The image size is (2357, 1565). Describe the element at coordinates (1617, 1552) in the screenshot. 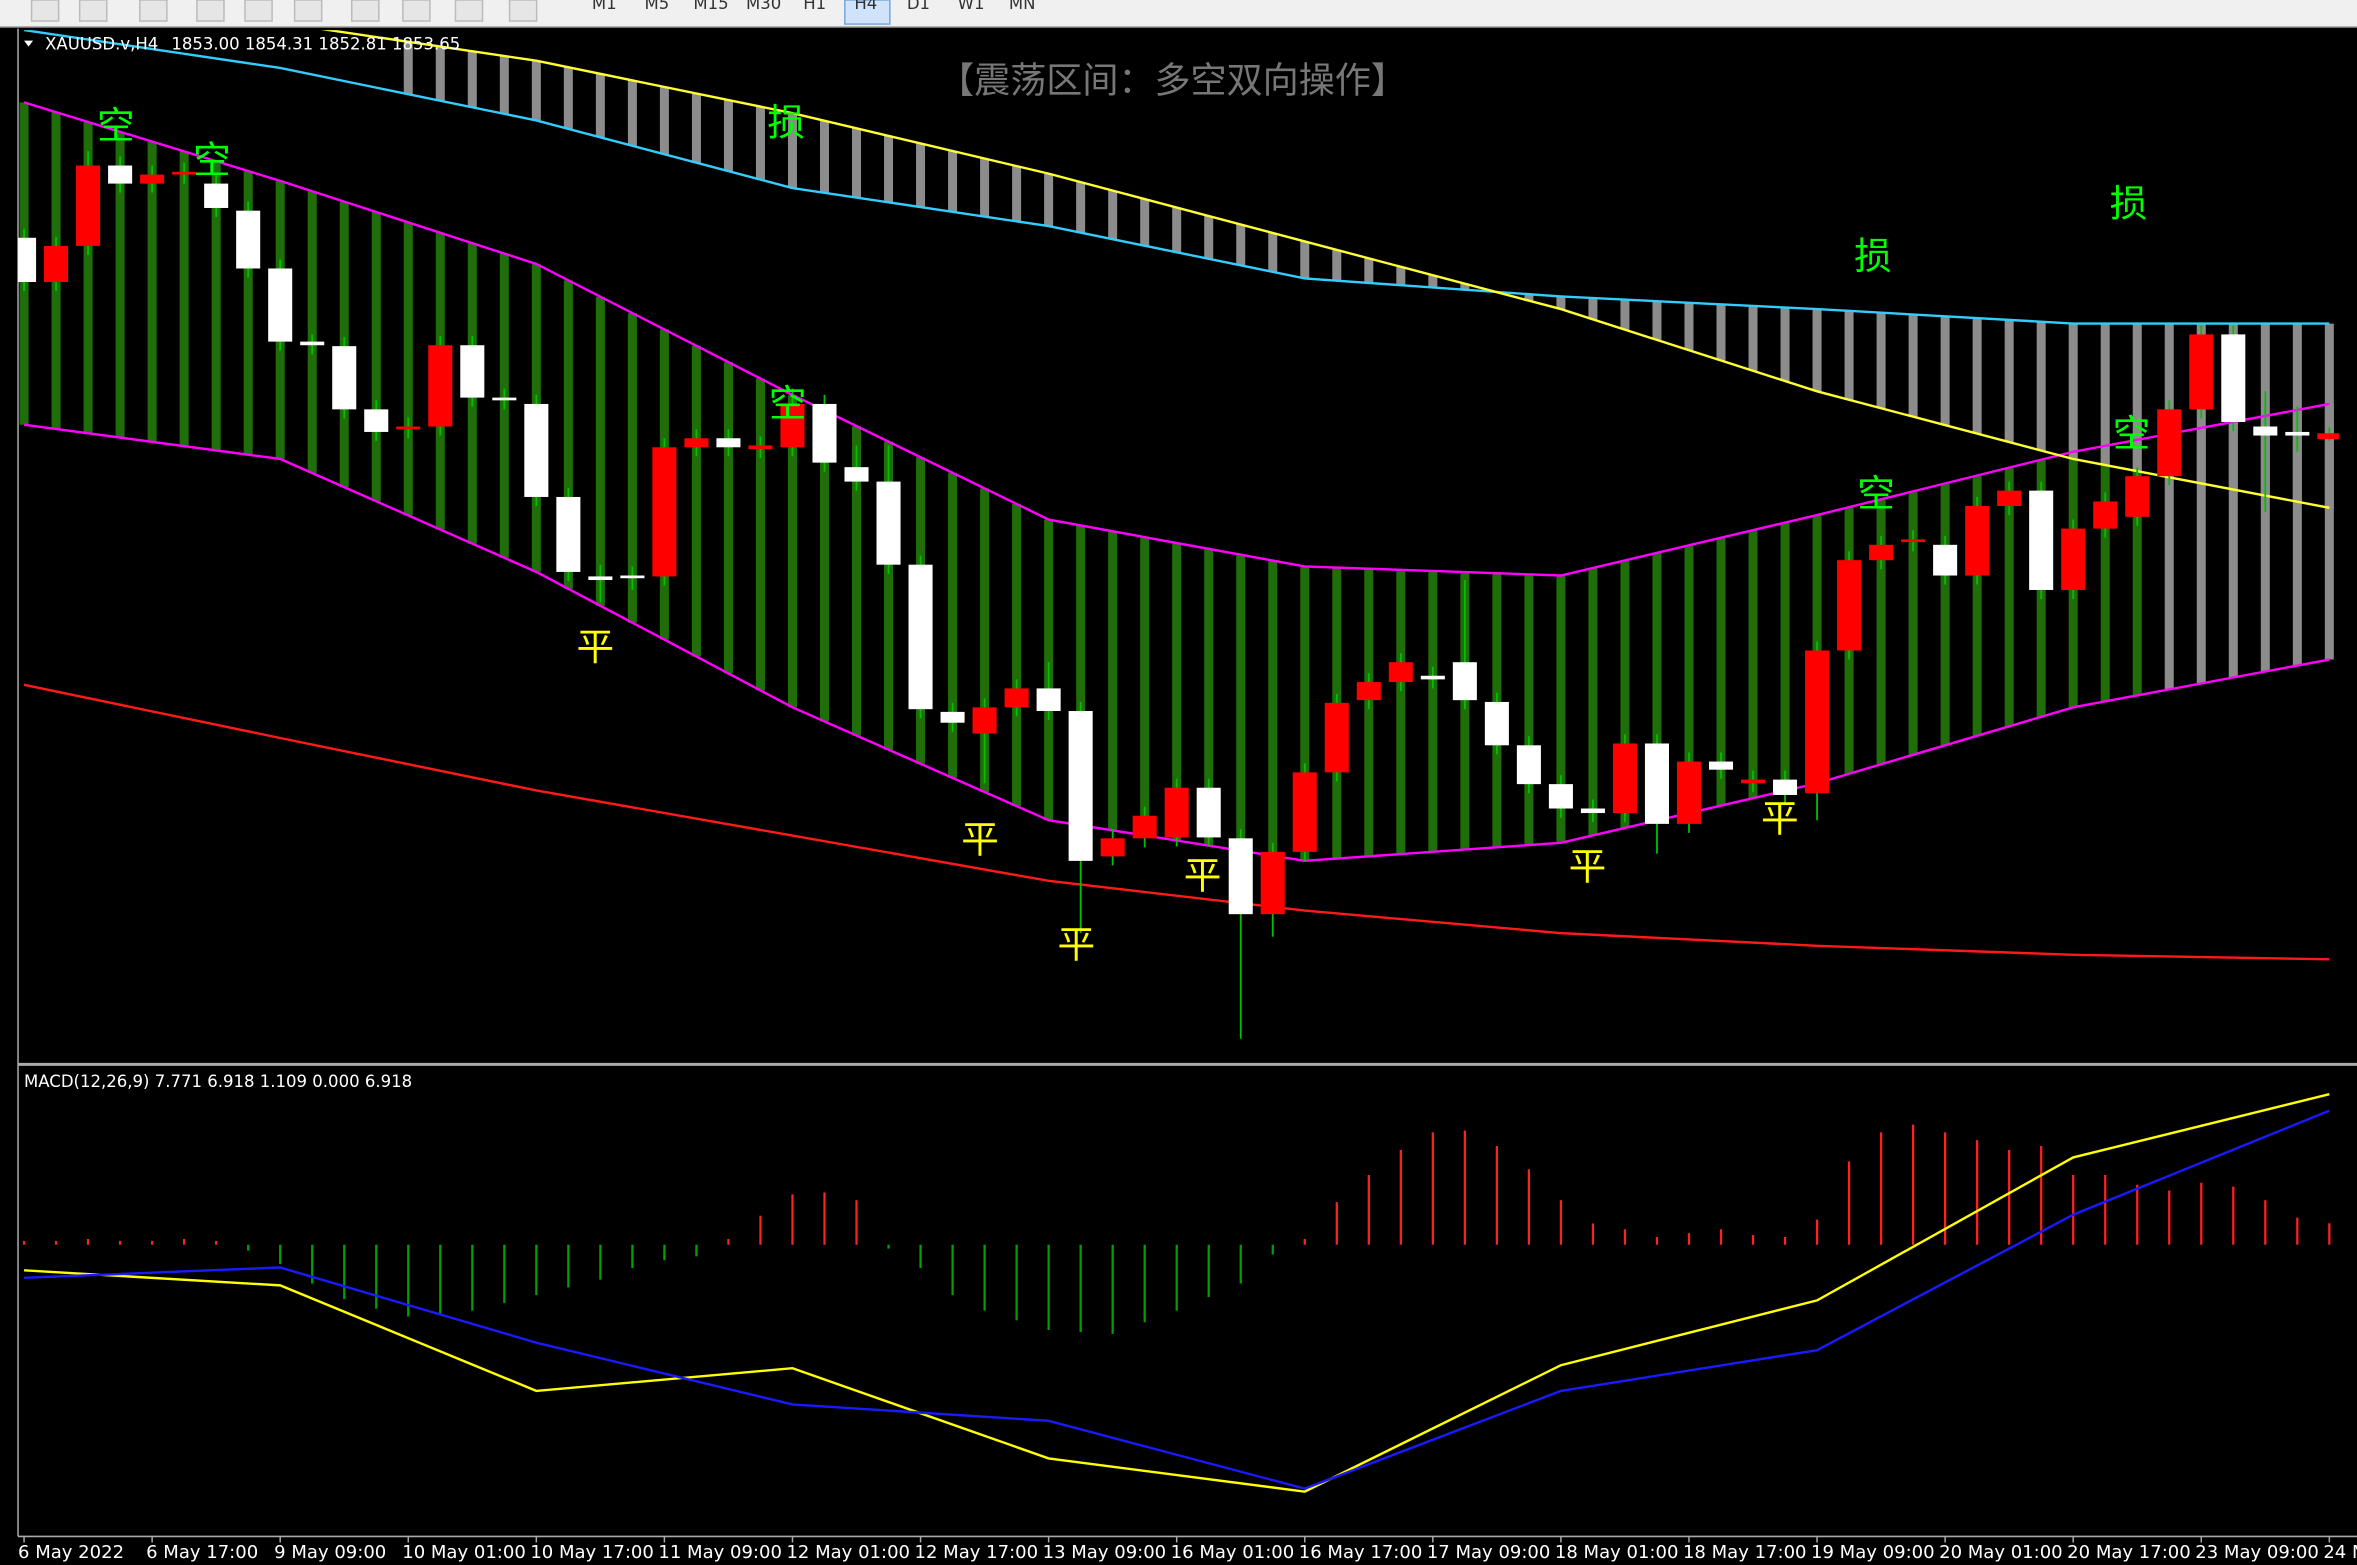

I see `x-tick-label: 18 May 01:00` at that location.